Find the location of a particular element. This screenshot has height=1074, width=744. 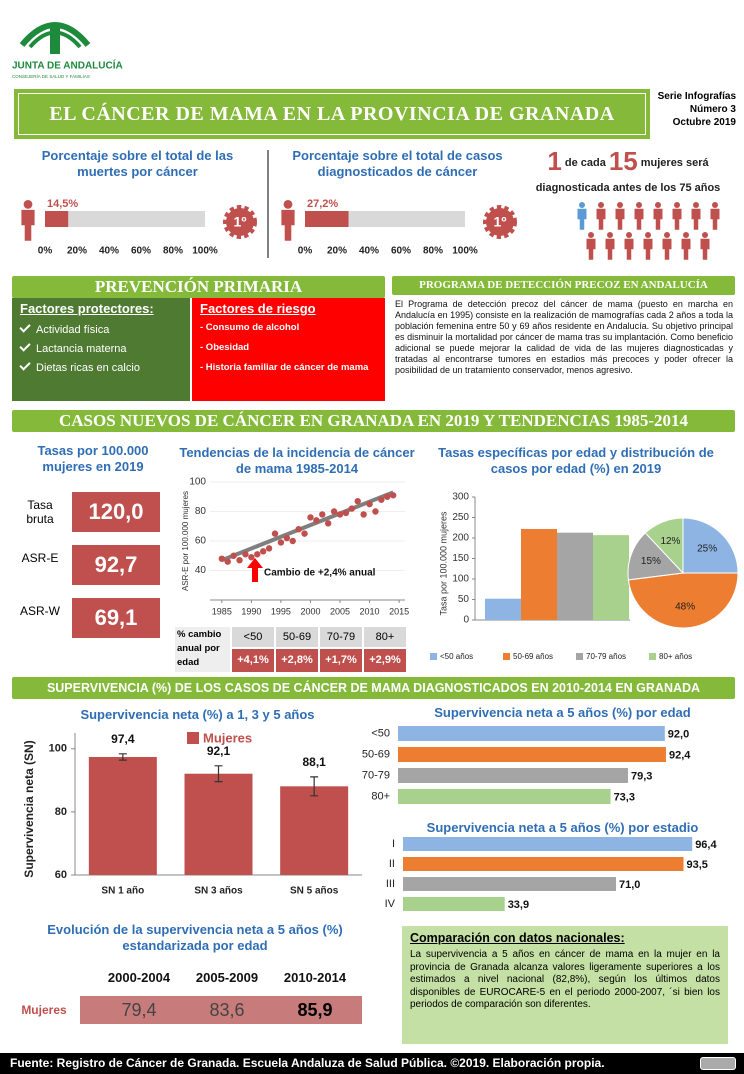

bar-track is located at coordinates (125, 219).